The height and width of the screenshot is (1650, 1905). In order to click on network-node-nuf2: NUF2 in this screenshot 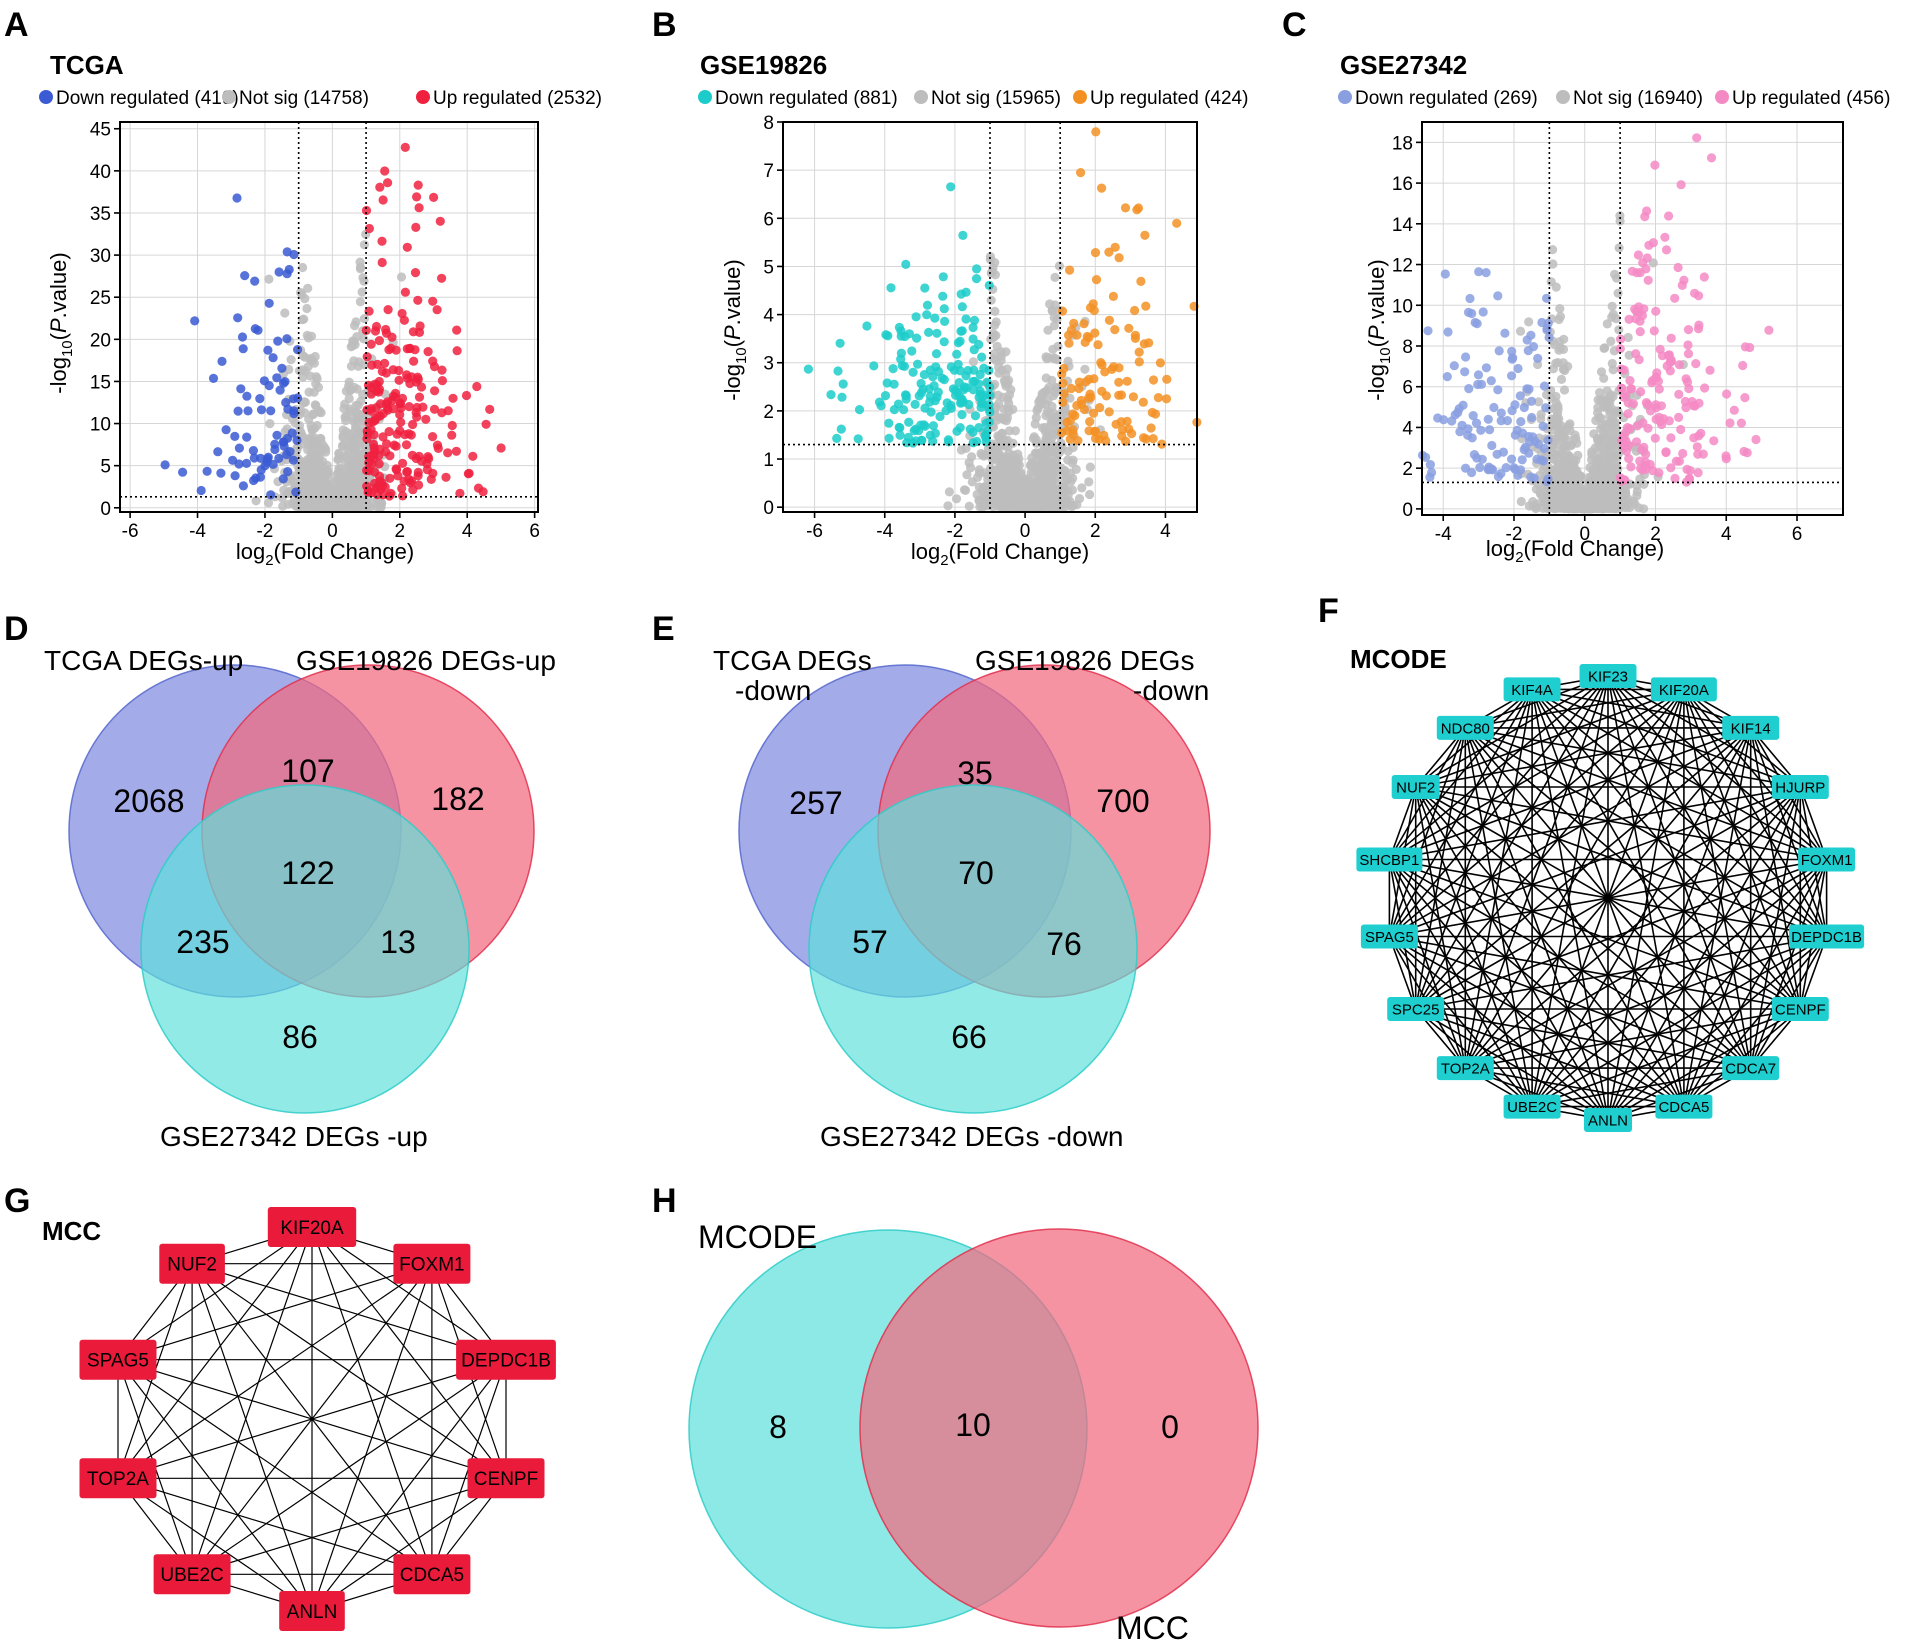, I will do `click(192, 1263)`.